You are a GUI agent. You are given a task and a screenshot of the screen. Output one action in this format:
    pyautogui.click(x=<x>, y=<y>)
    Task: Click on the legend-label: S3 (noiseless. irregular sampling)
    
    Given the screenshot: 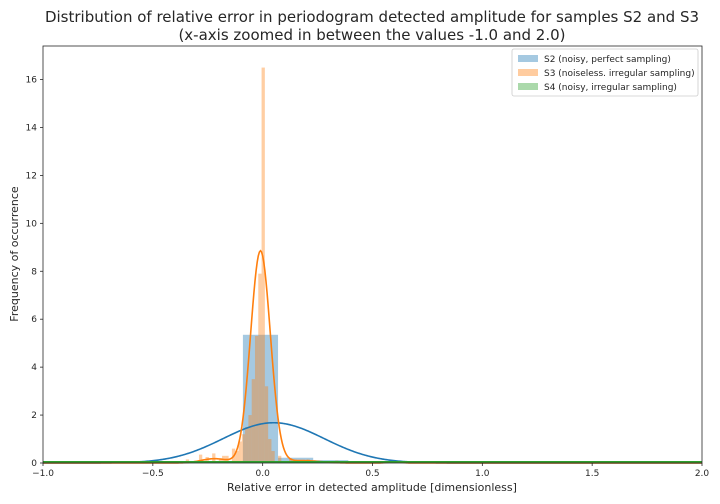 What is the action you would take?
    pyautogui.click(x=619, y=74)
    